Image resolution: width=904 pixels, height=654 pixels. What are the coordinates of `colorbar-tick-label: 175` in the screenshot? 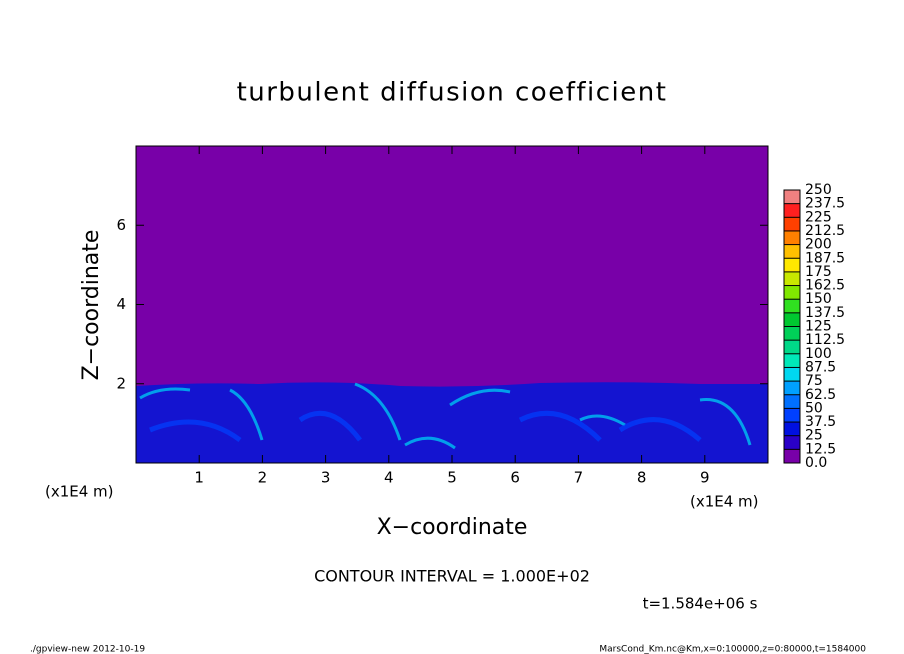 It's located at (818, 272).